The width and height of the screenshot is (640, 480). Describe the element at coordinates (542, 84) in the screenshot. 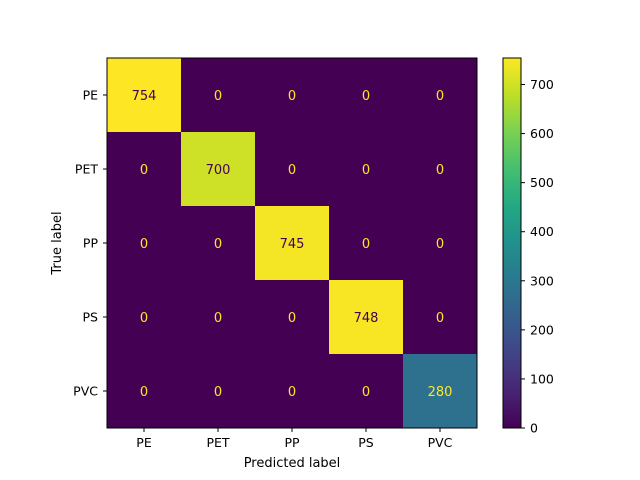

I see `colorbar-tick-label: 700` at that location.